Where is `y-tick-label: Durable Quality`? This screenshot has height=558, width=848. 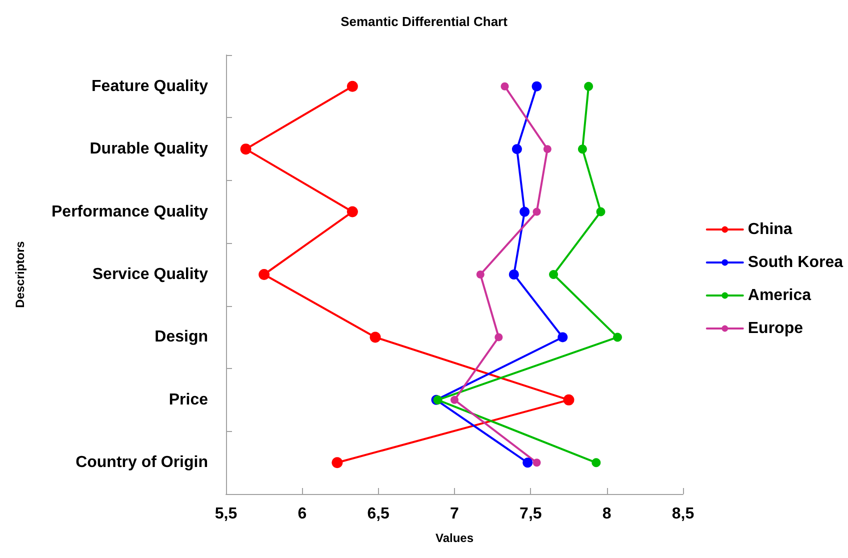 y-tick-label: Durable Quality is located at coordinates (149, 149).